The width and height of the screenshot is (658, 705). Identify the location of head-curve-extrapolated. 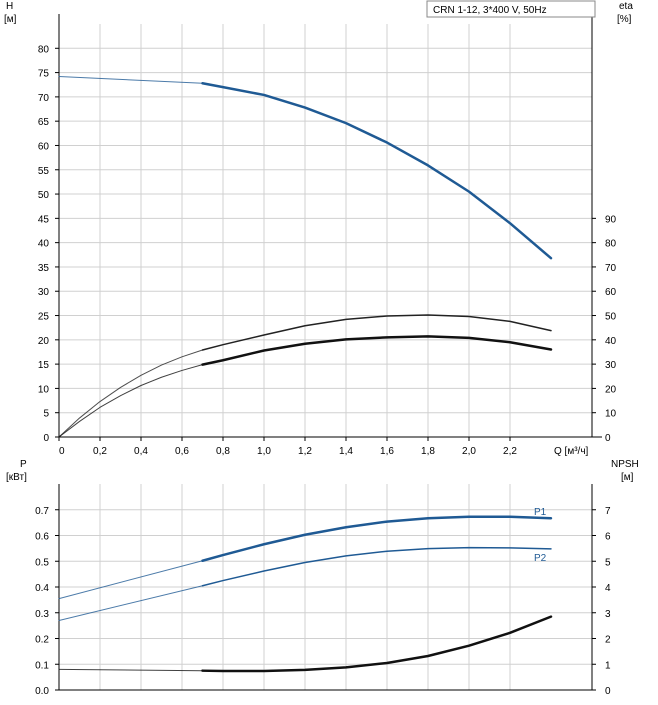
(130, 79).